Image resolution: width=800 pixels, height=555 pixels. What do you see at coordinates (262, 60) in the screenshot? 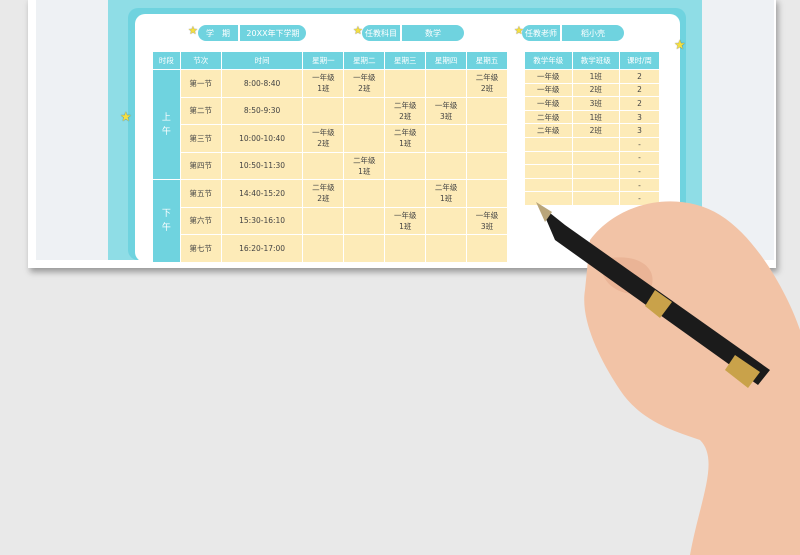
I see `column-header: 时间` at bounding box center [262, 60].